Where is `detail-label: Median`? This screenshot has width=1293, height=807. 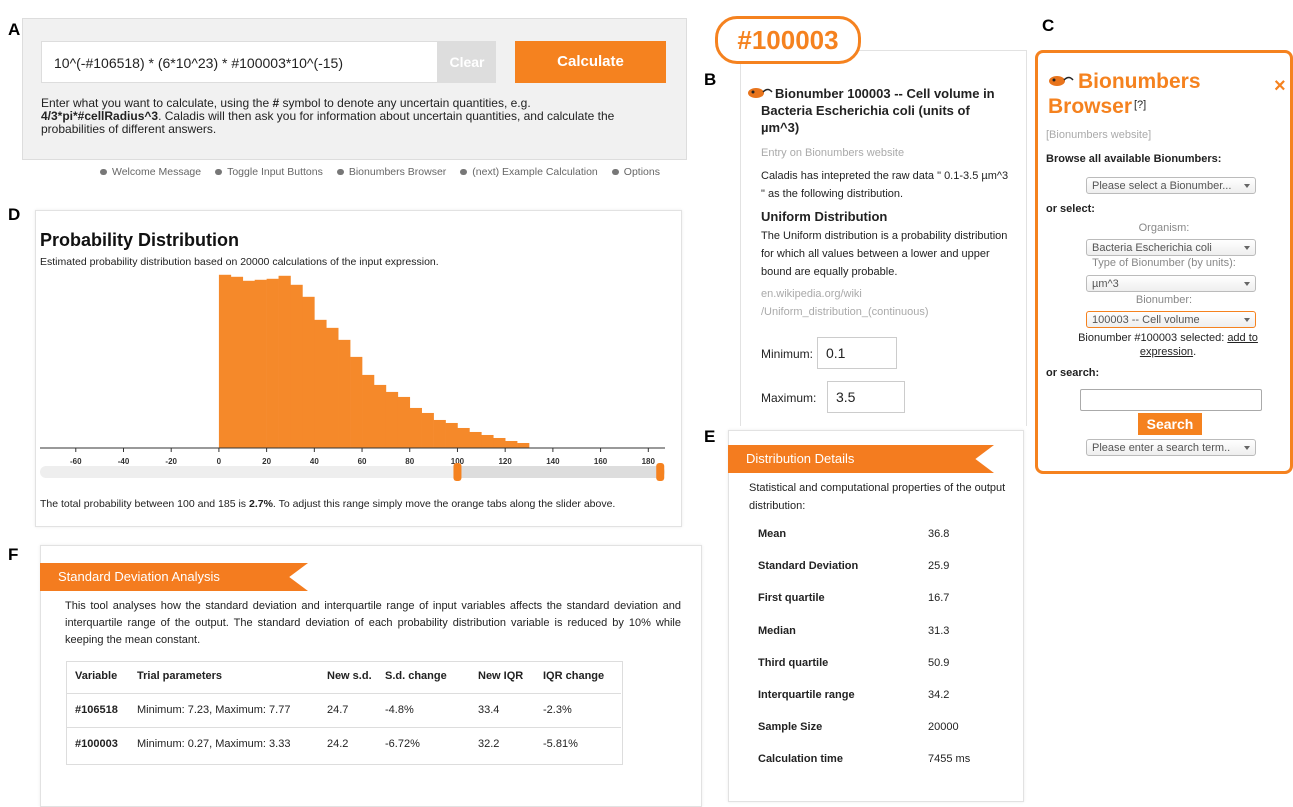 detail-label: Median is located at coordinates (777, 630).